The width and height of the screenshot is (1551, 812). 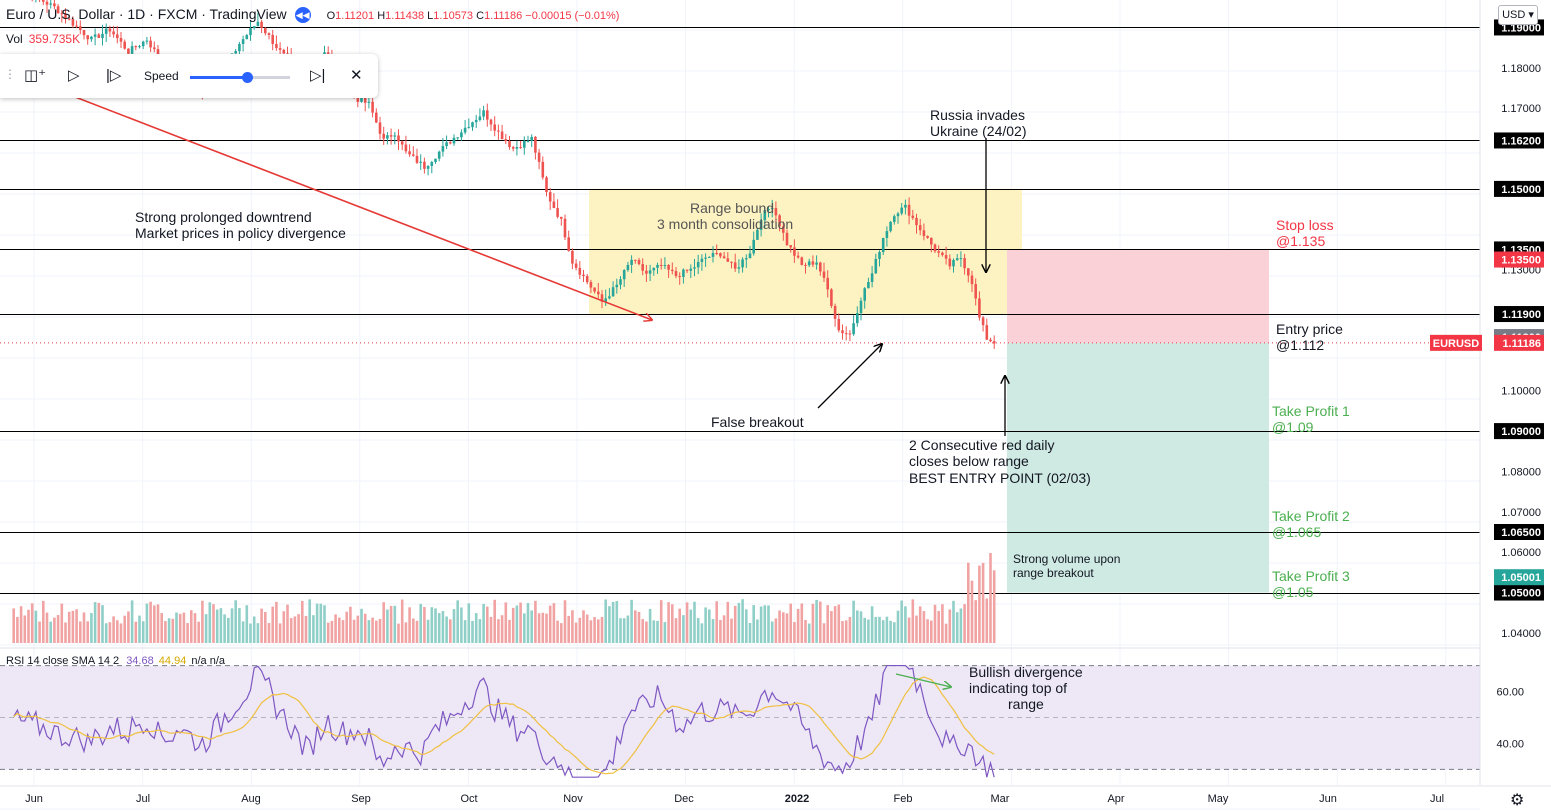 What do you see at coordinates (1293, 592) in the screenshot?
I see `annotation-text: @1.05` at bounding box center [1293, 592].